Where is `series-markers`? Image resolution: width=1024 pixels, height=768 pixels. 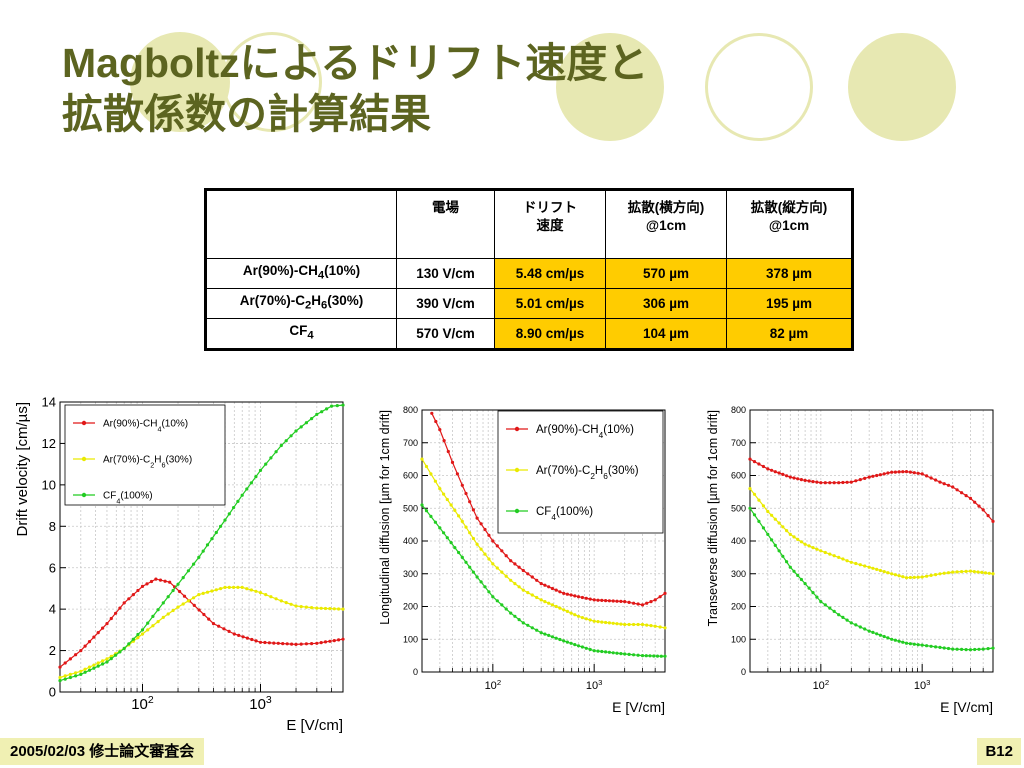 series-markers is located at coordinates (548, 509).